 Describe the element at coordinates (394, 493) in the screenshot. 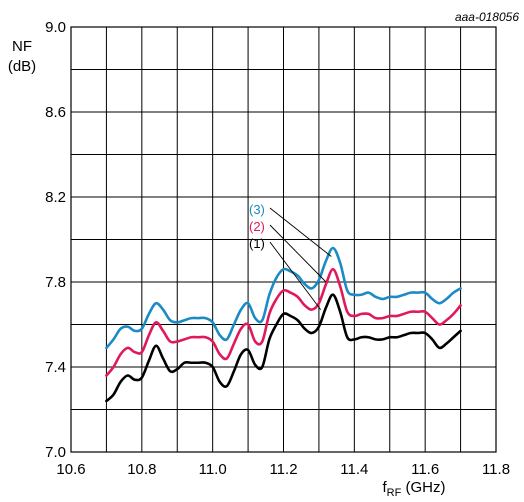

I see `x-axis-title-sub: RF` at that location.